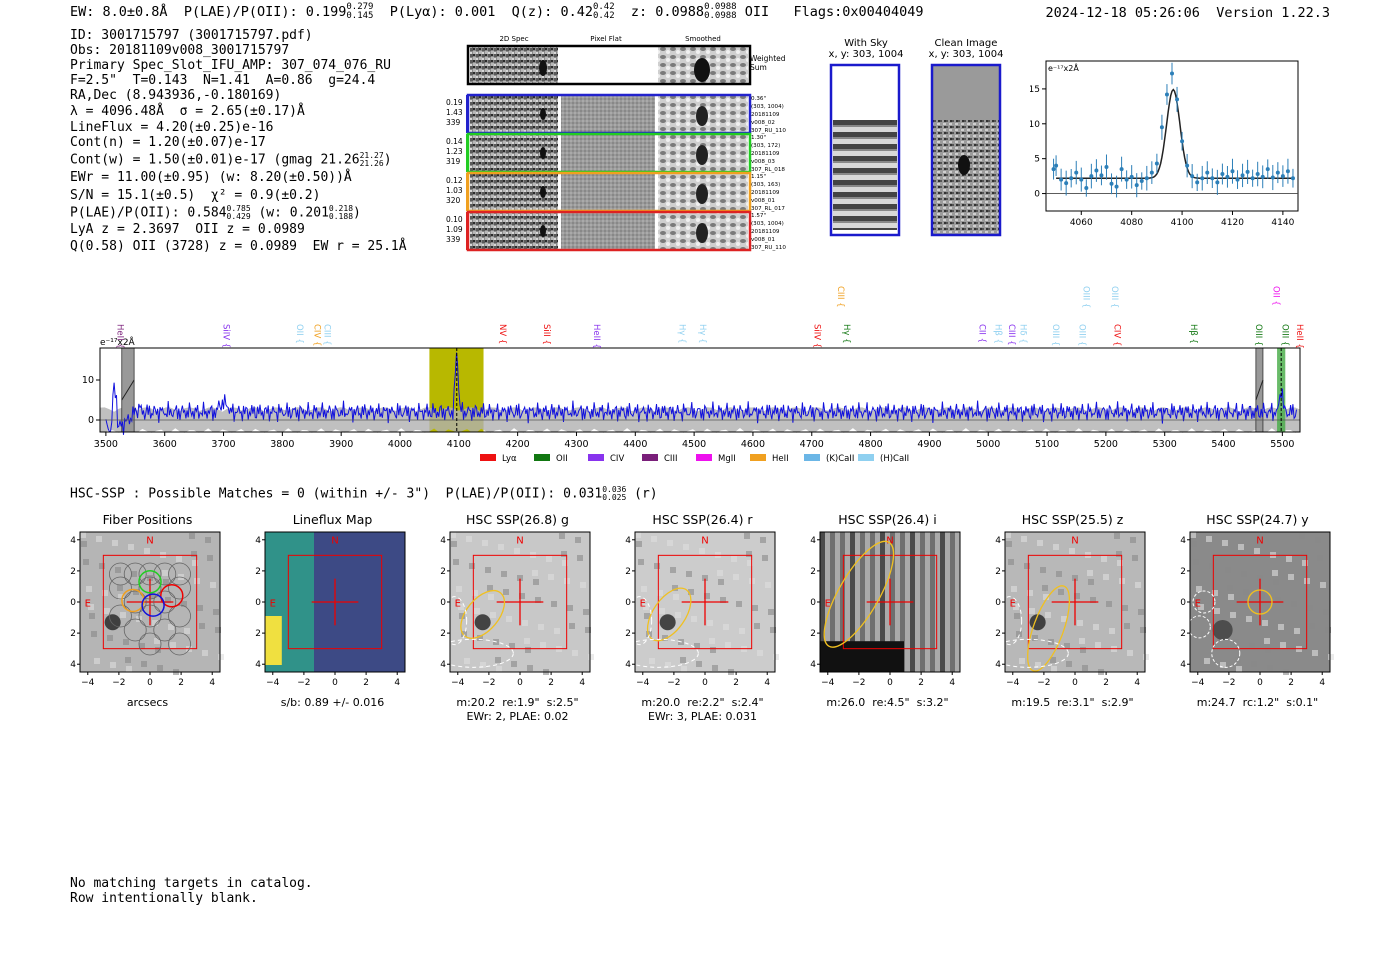  Describe the element at coordinates (467, 192) in the screenshot. I see `row-color-bar` at that location.